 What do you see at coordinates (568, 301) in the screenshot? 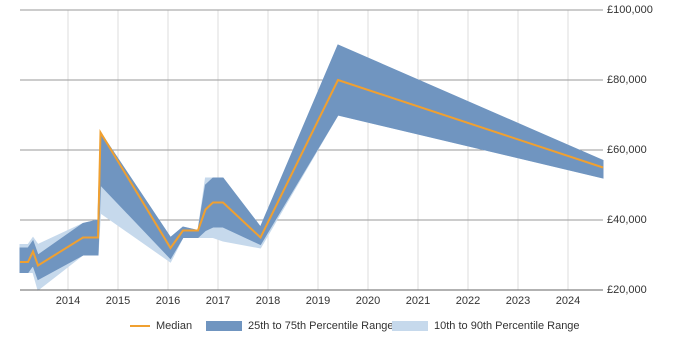
I see `x-tick-label: 2024` at bounding box center [568, 301].